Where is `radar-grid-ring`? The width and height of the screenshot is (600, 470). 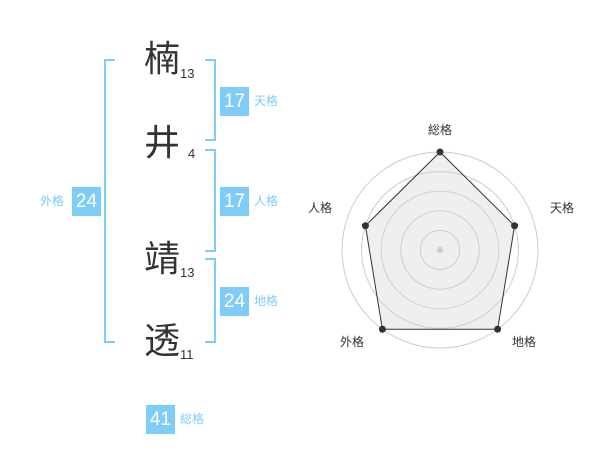
radar-grid-ring is located at coordinates (440, 250).